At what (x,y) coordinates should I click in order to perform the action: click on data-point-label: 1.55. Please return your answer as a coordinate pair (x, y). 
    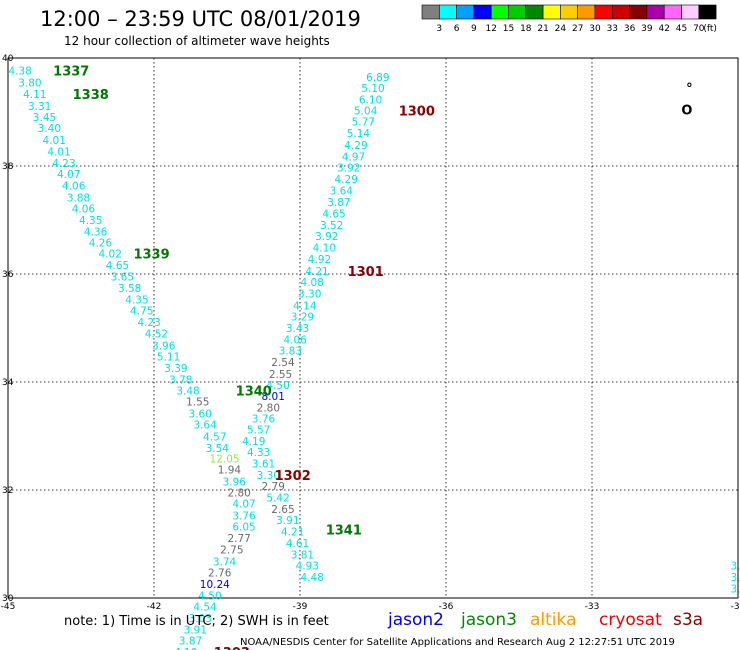
    Looking at the image, I should click on (197, 402).